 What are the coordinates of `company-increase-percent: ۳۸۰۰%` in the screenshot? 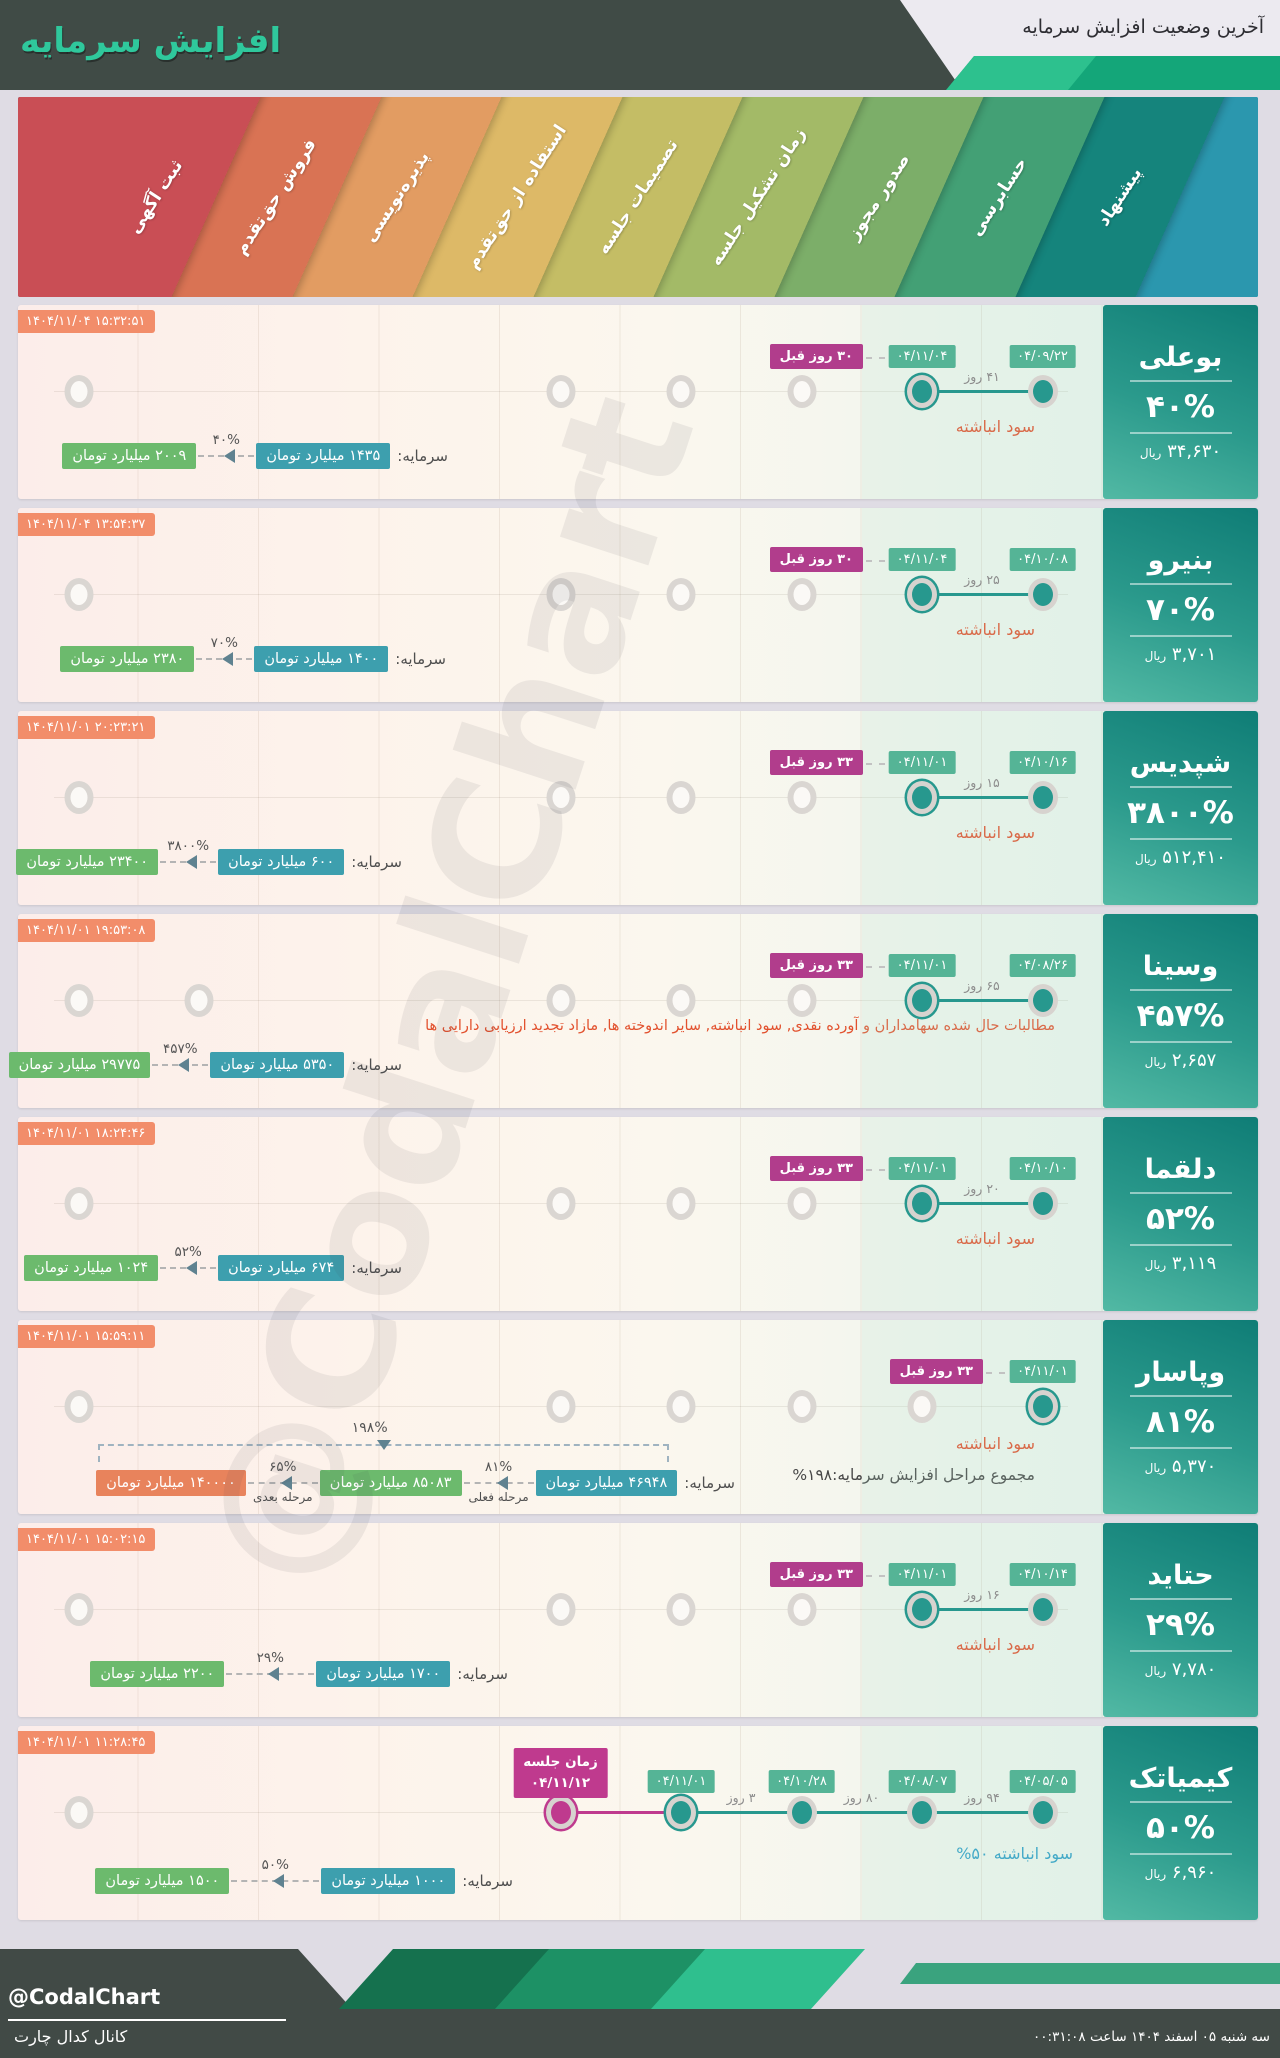 It's located at (1180, 813).